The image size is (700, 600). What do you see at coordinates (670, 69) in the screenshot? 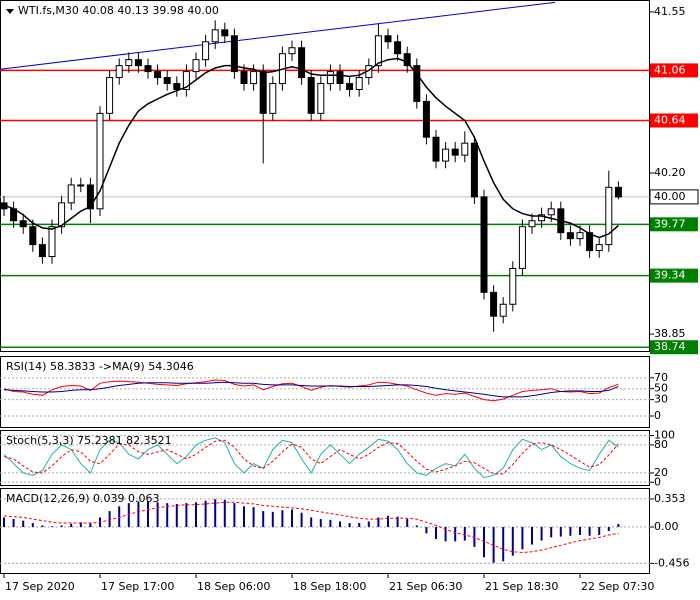
I see `level-label: 41.06` at bounding box center [670, 69].